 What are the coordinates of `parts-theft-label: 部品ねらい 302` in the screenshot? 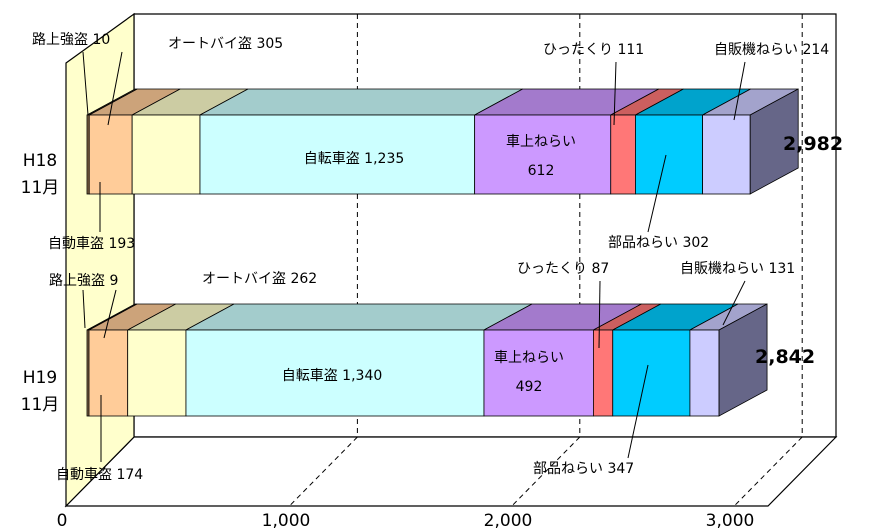 It's located at (658, 243).